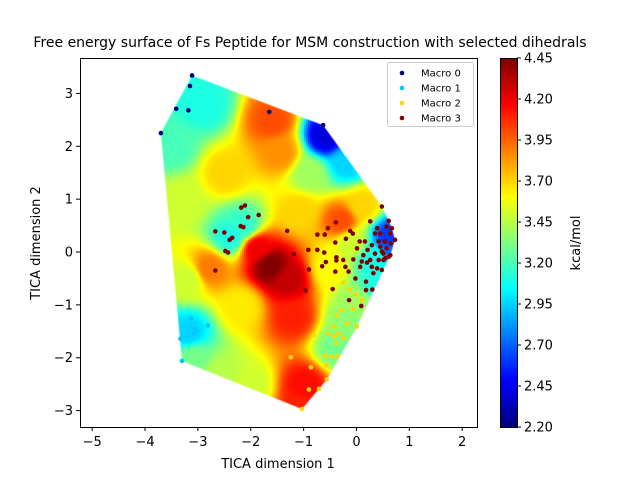 This screenshot has height=480, width=640. I want to click on y-tick-label: −2, so click(63, 358).